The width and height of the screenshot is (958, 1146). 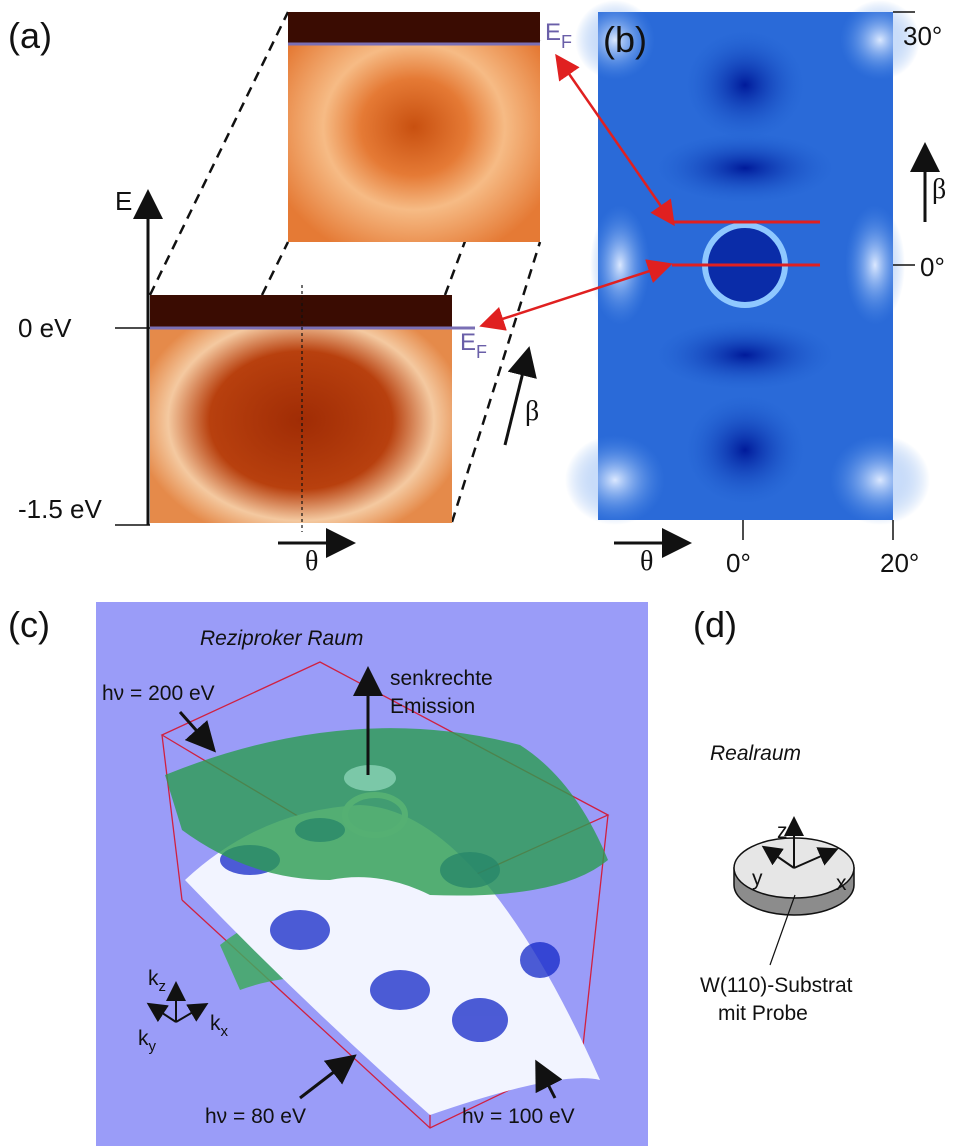 I want to click on normal-label: Emission, so click(x=432, y=706).